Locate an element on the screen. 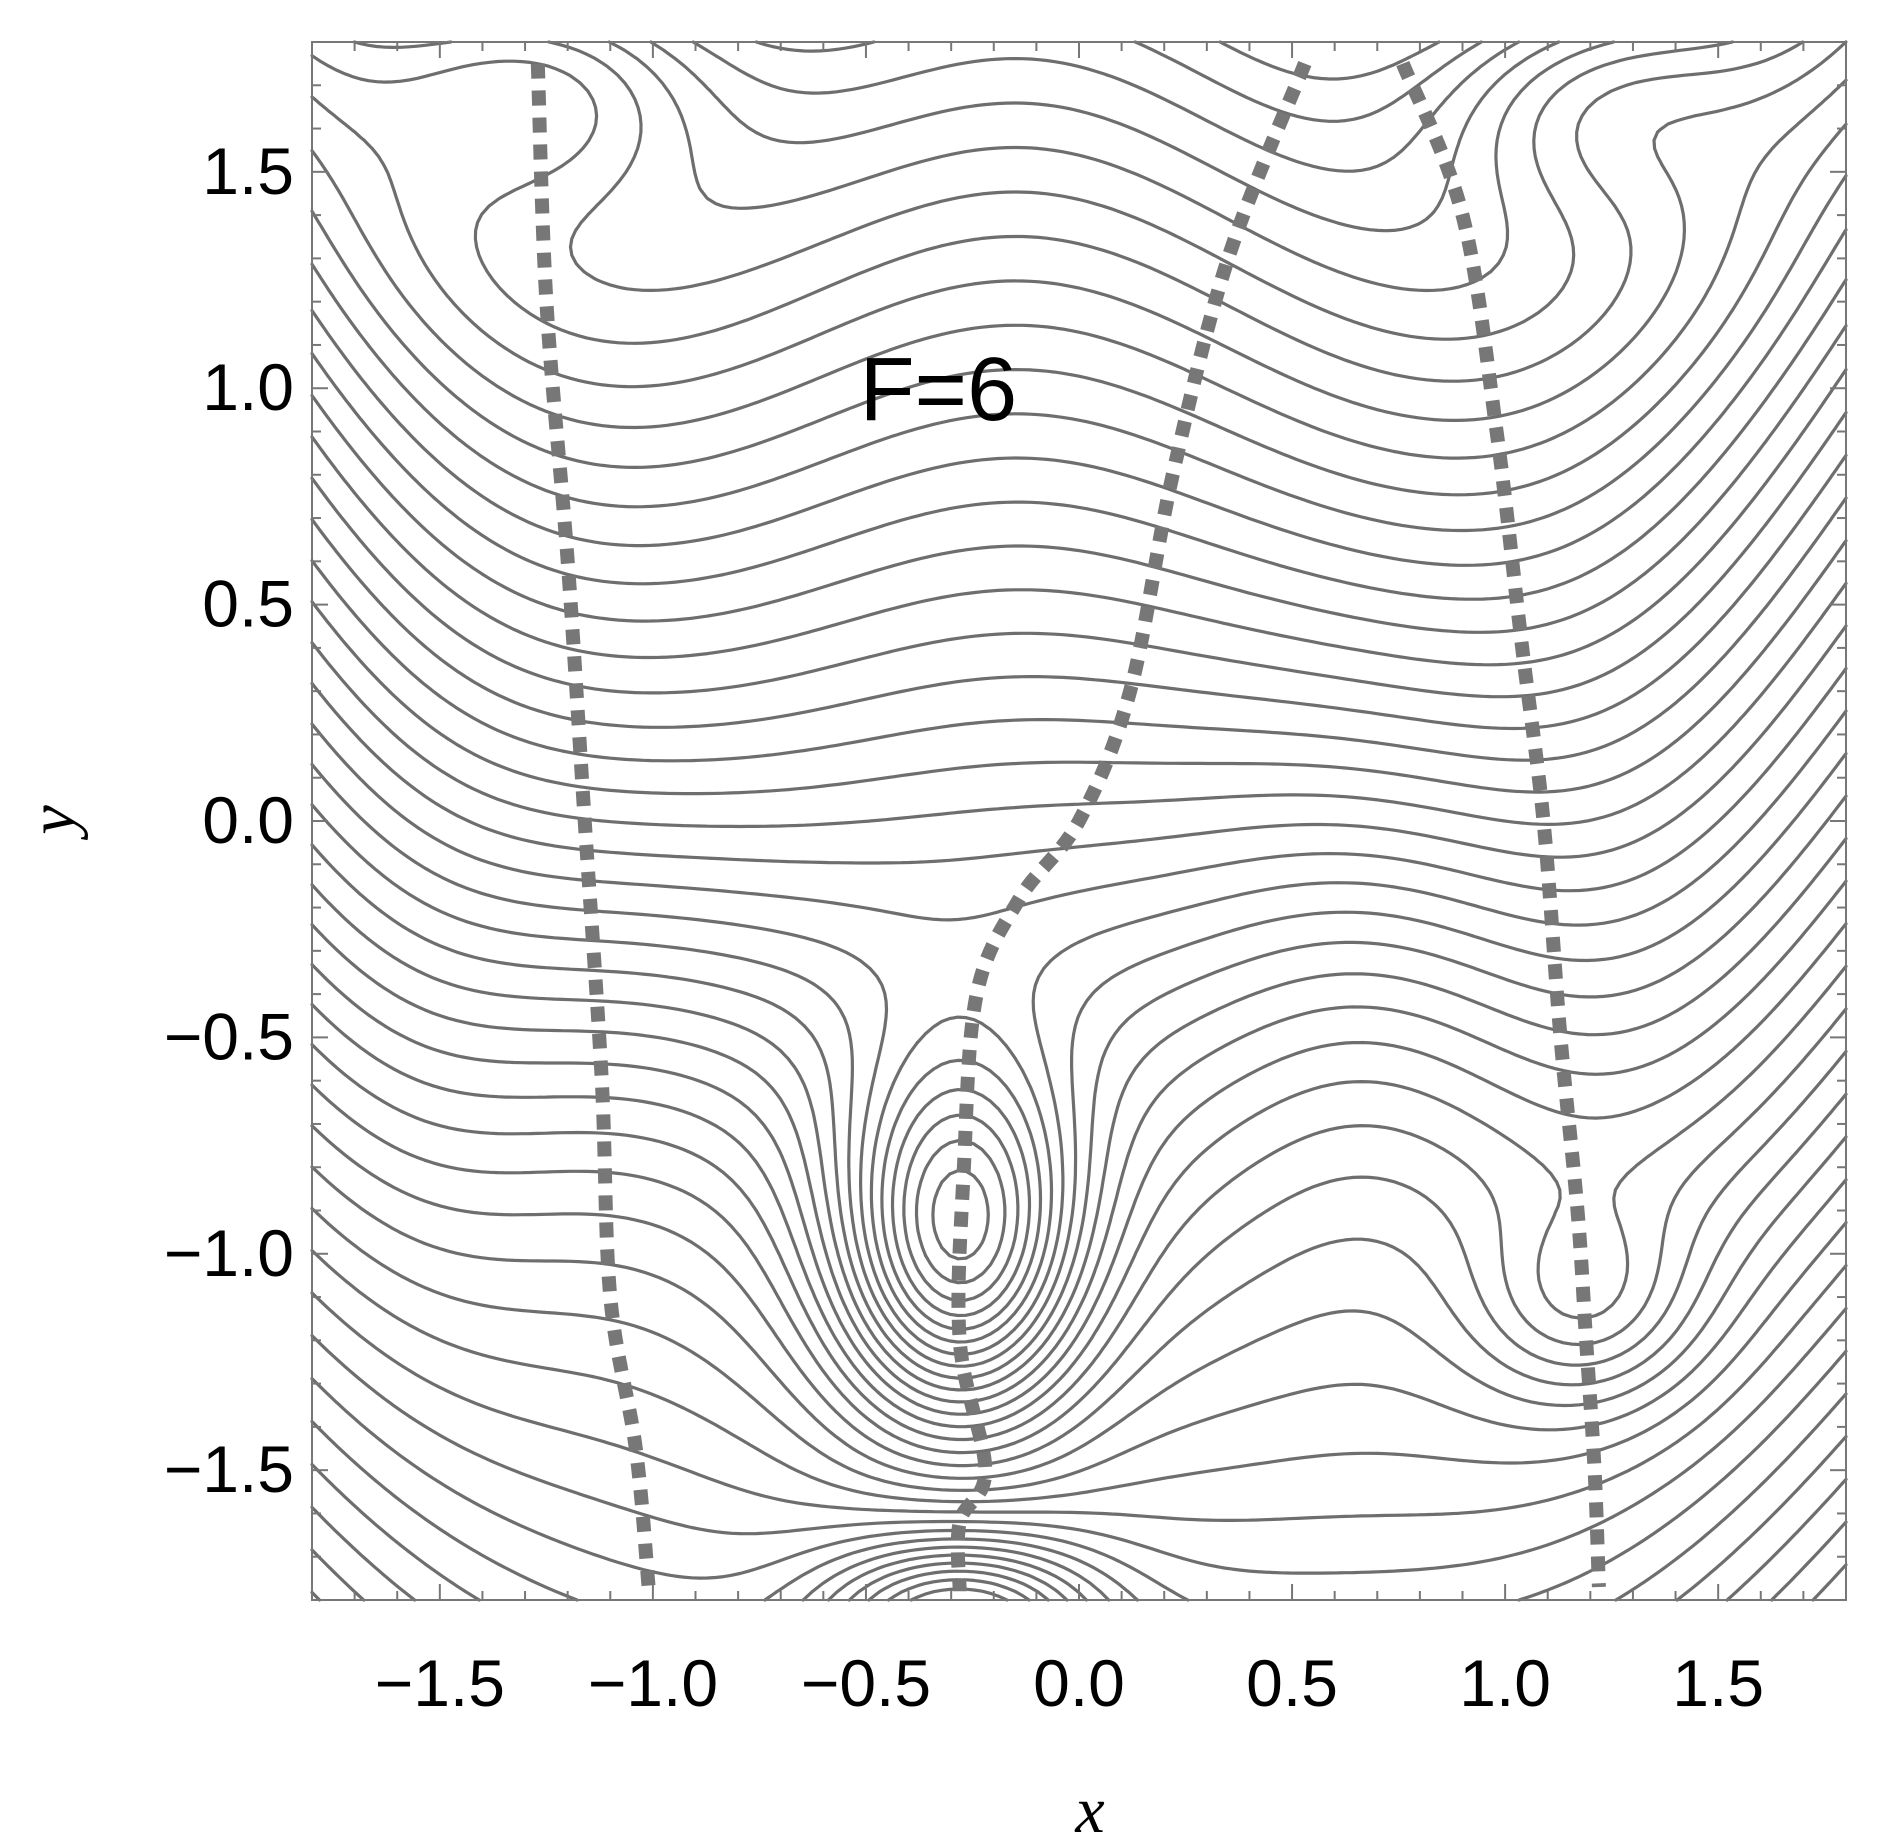  x-tick-label: 0.0 is located at coordinates (1079, 1683).